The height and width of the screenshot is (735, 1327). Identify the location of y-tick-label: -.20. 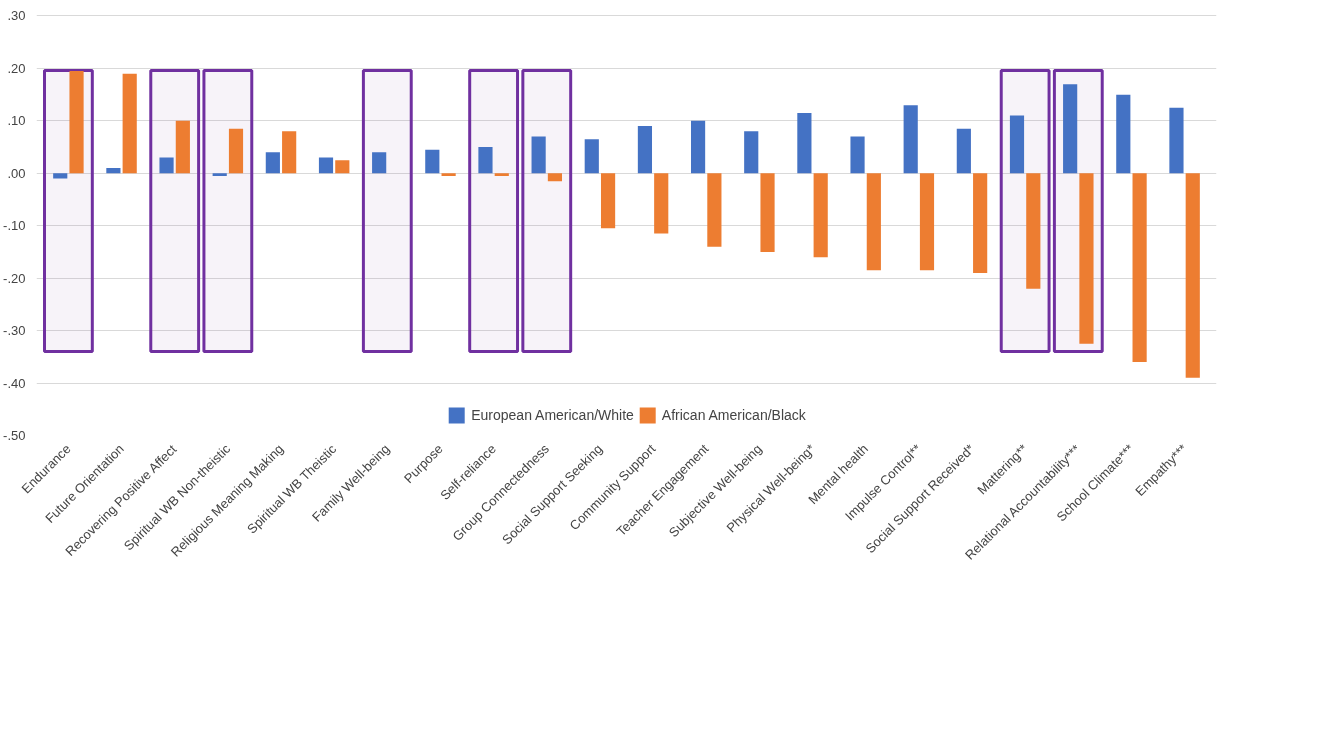
(14, 278).